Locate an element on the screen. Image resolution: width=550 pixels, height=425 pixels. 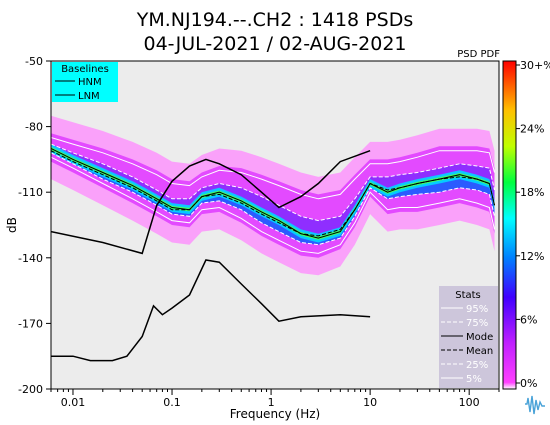
stats-legend-box is located at coordinates (468, 337).